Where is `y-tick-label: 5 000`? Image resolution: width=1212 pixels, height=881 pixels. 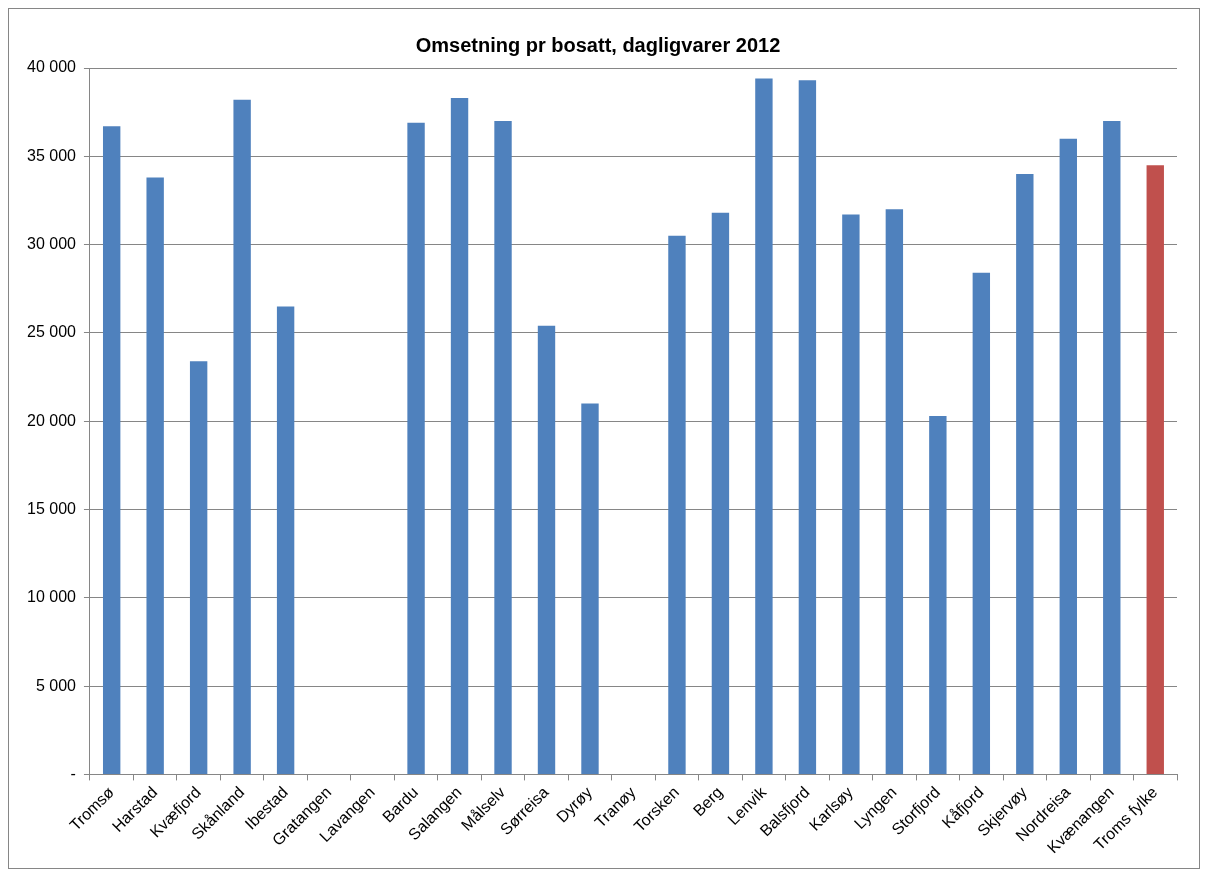 y-tick-label: 5 000 is located at coordinates (56, 685).